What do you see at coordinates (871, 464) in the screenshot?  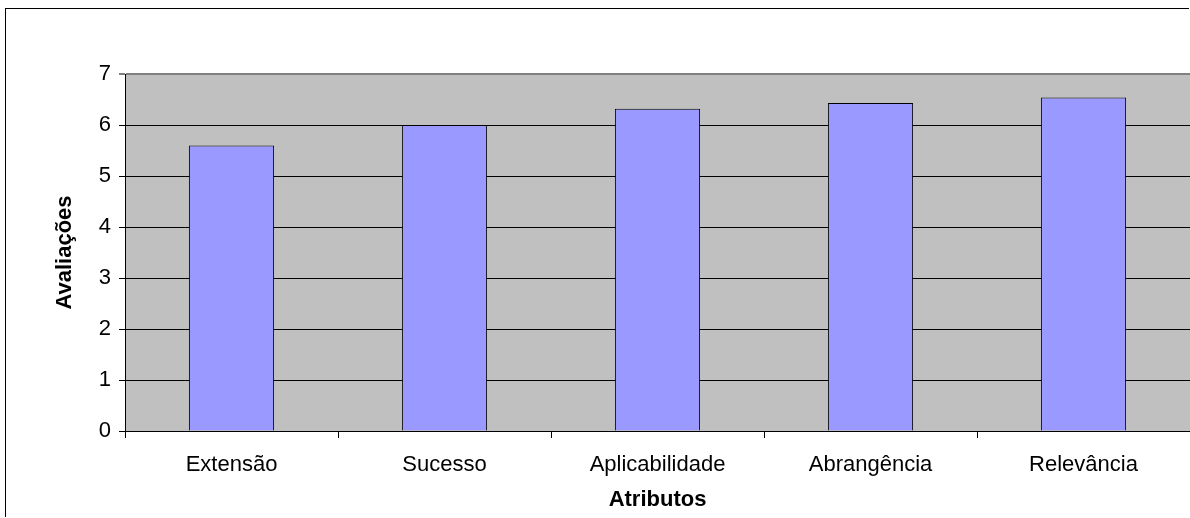 I see `x-tick-label: Abrangência` at bounding box center [871, 464].